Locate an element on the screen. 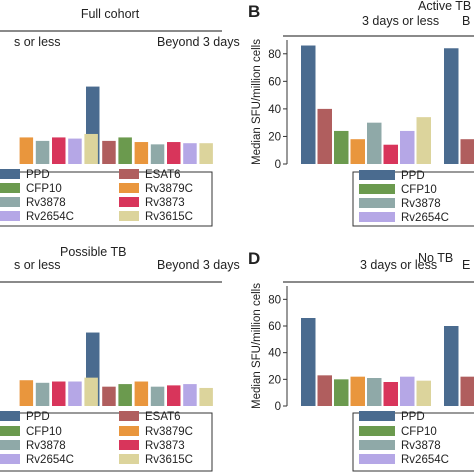 The image size is (474, 474). y-tick-label: 80 is located at coordinates (274, 300).